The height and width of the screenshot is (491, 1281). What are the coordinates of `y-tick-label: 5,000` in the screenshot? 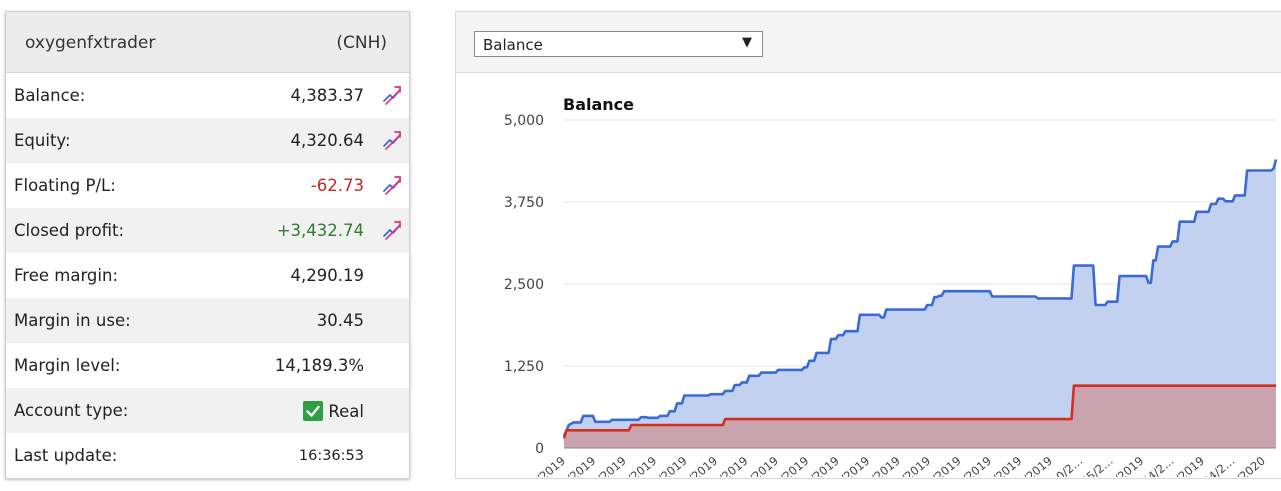 It's located at (524, 121).